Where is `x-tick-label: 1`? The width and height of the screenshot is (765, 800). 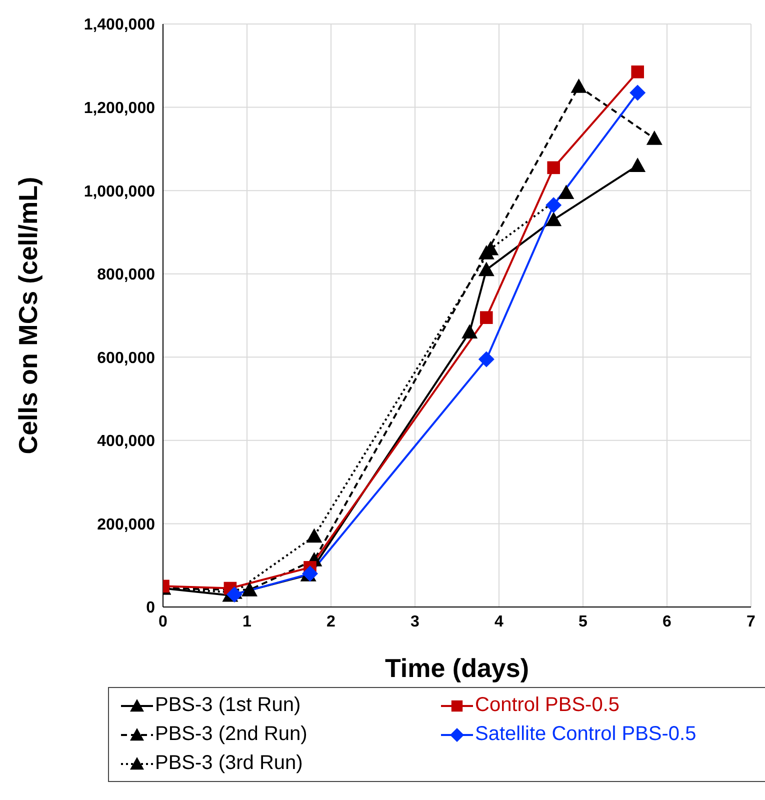
x-tick-label: 1 is located at coordinates (247, 621).